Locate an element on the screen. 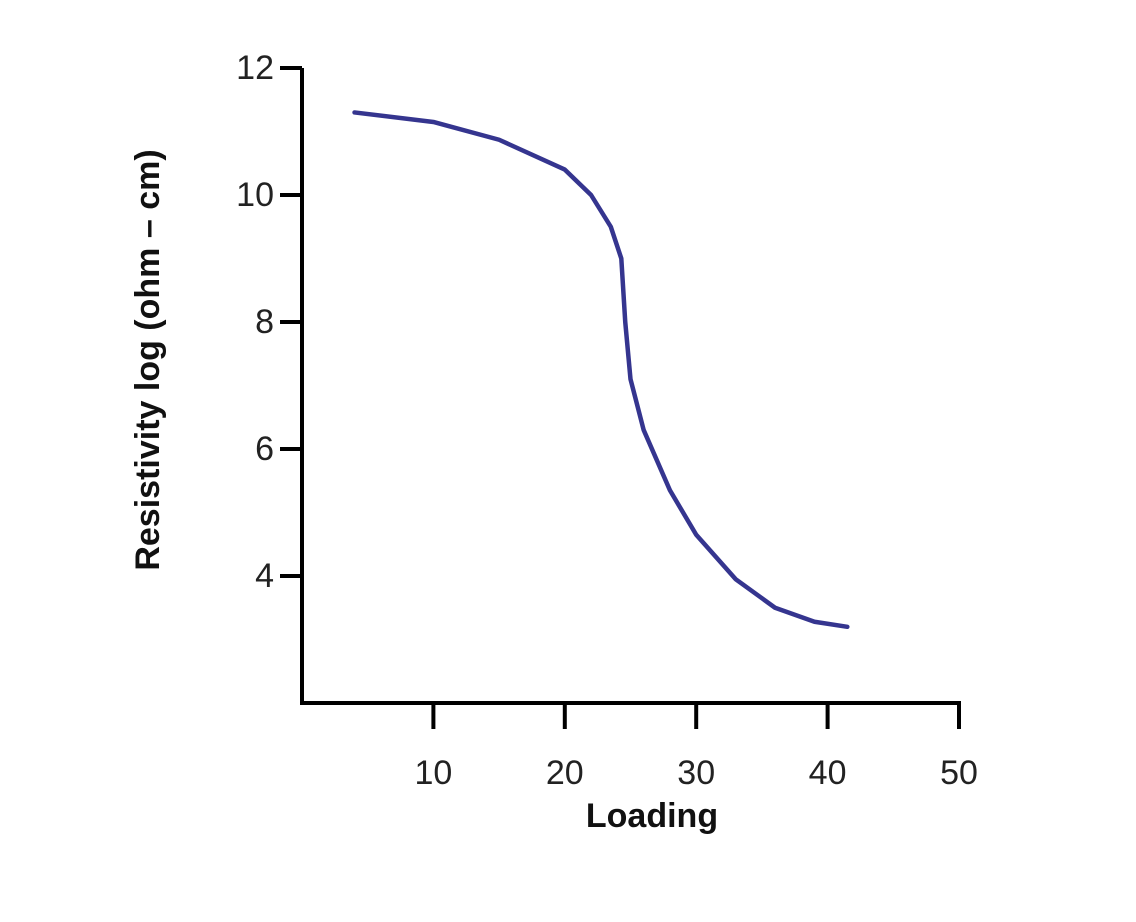 This screenshot has height=922, width=1136. x-tick-label: 20 is located at coordinates (565, 773).